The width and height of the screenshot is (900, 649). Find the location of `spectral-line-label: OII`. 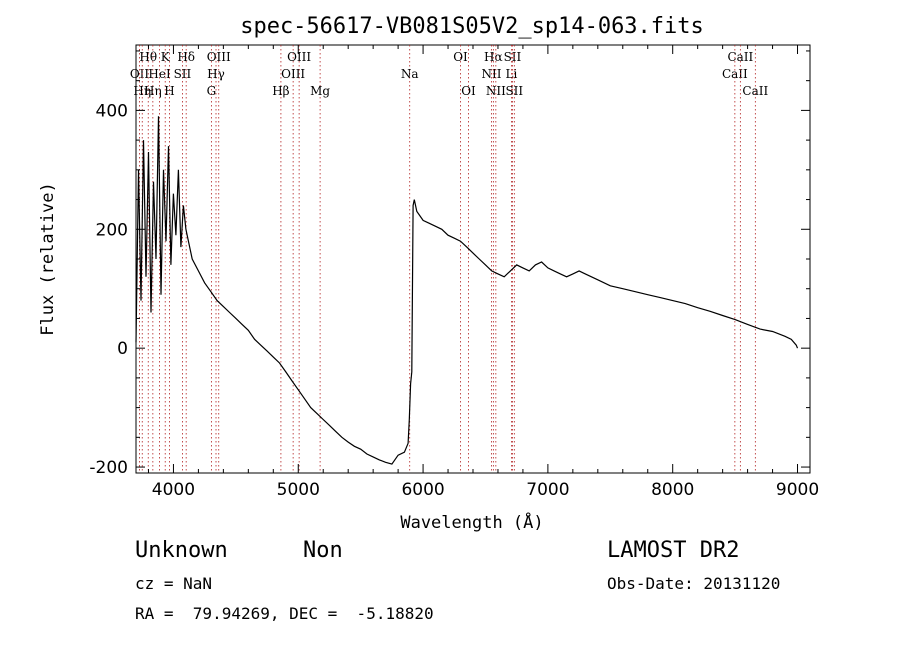

spectral-line-label: OII is located at coordinates (140, 74).